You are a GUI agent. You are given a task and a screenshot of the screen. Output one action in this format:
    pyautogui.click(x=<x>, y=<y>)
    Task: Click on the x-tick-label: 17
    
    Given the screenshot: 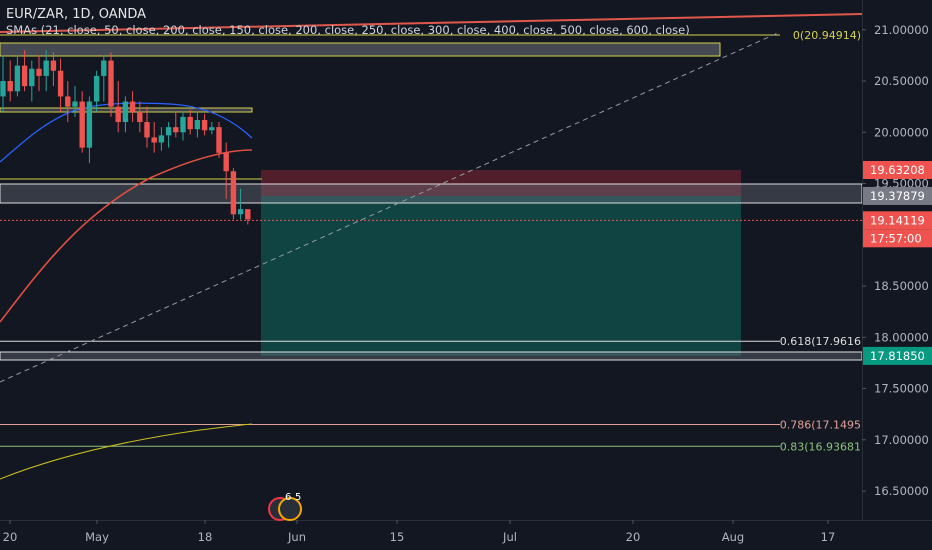 What is the action you would take?
    pyautogui.click(x=828, y=537)
    